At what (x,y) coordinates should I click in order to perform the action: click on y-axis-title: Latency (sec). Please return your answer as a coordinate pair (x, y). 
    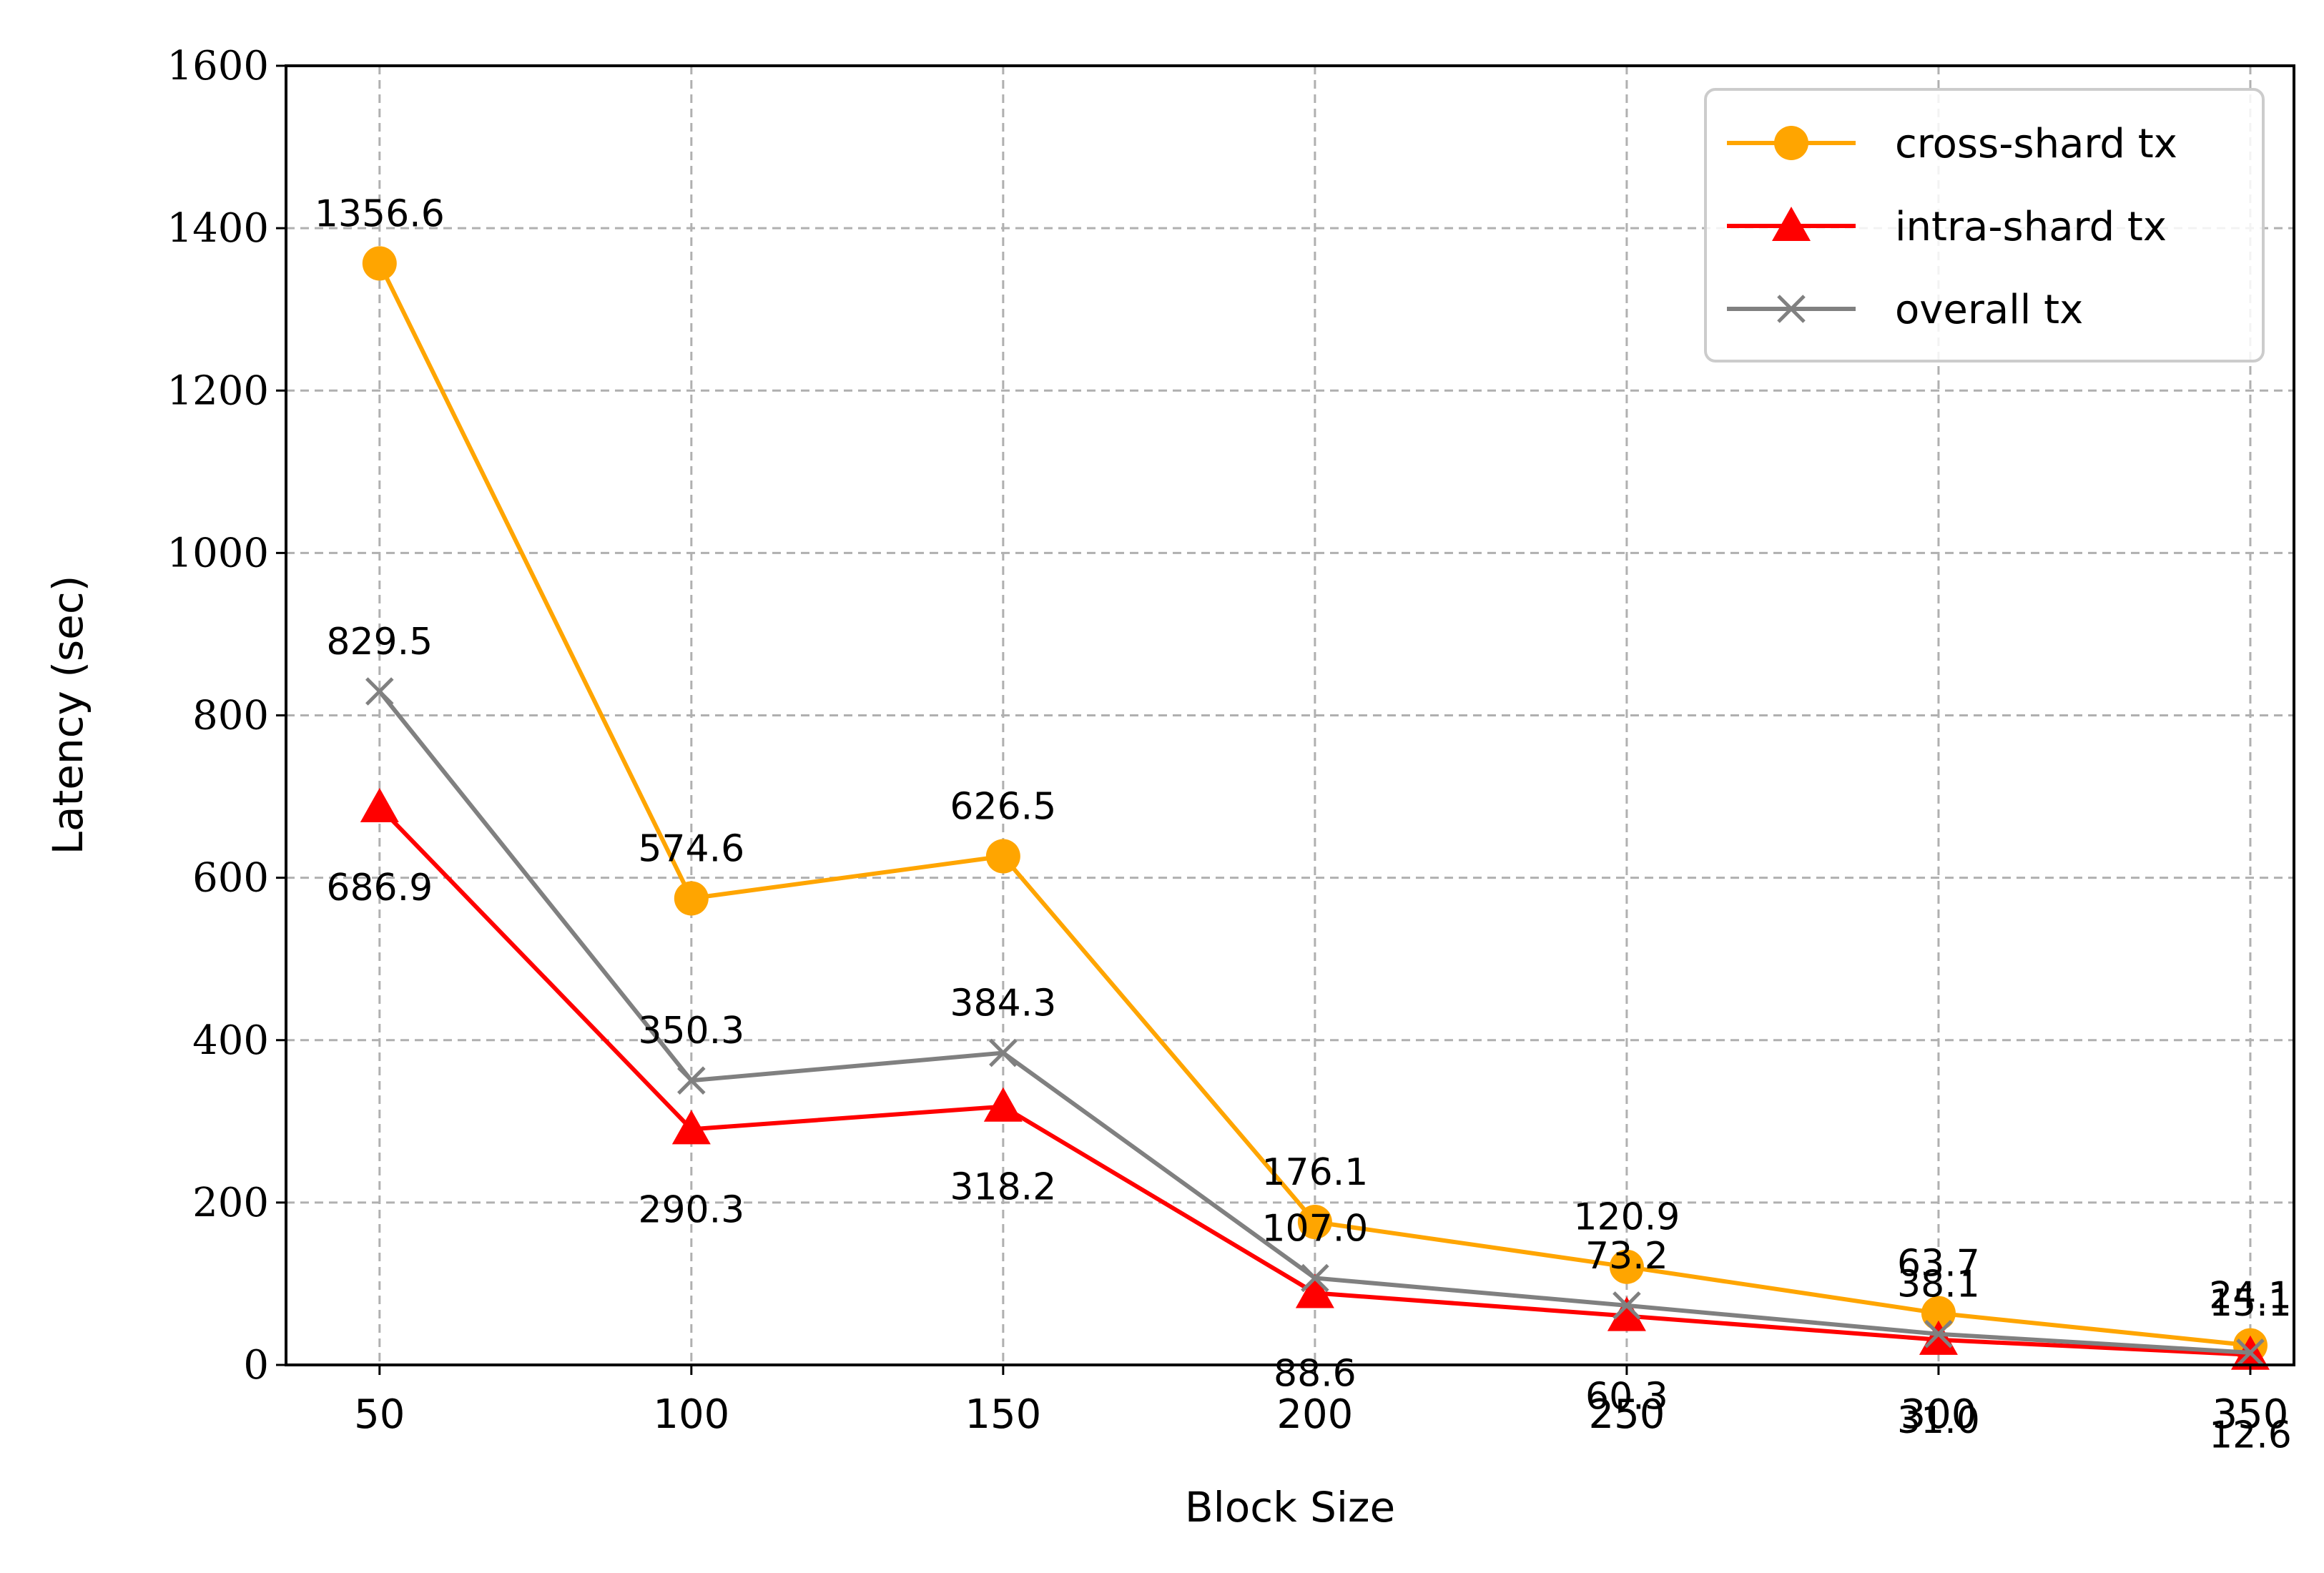
    Looking at the image, I should click on (68, 715).